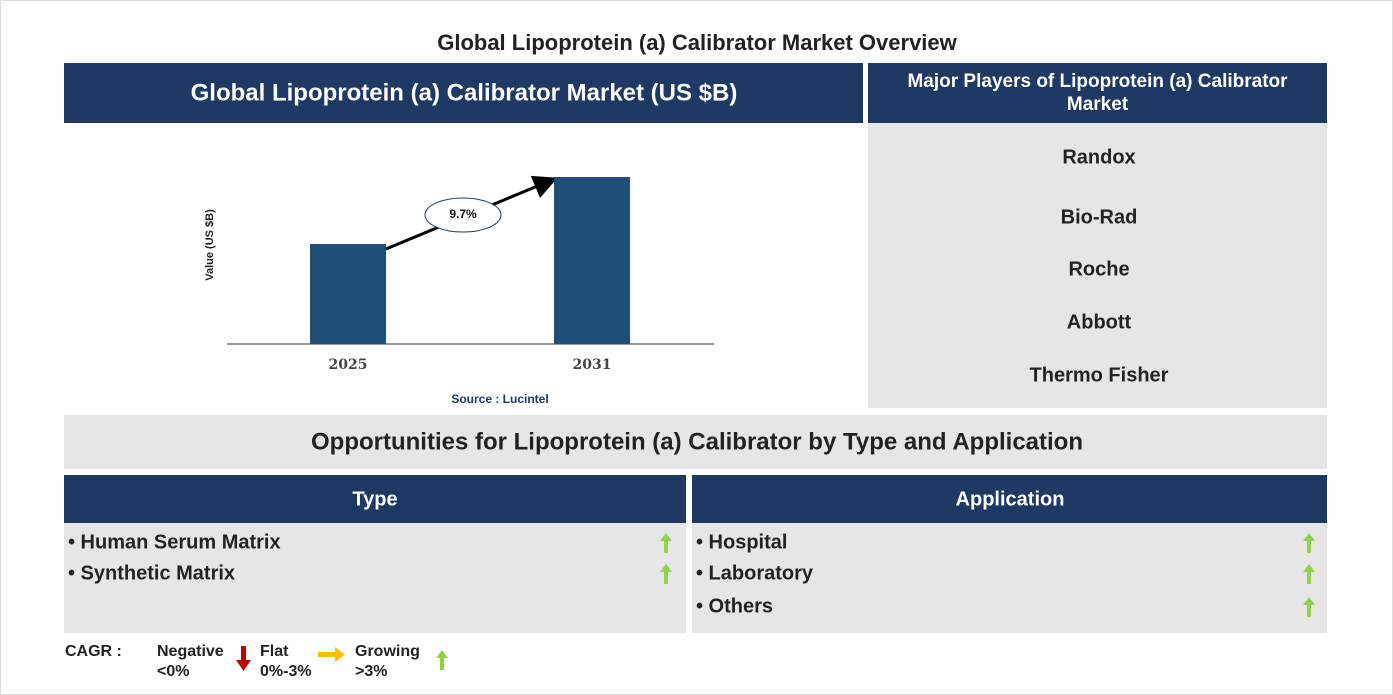 The image size is (1393, 695). What do you see at coordinates (387, 651) in the screenshot?
I see `legend-name: Growing` at bounding box center [387, 651].